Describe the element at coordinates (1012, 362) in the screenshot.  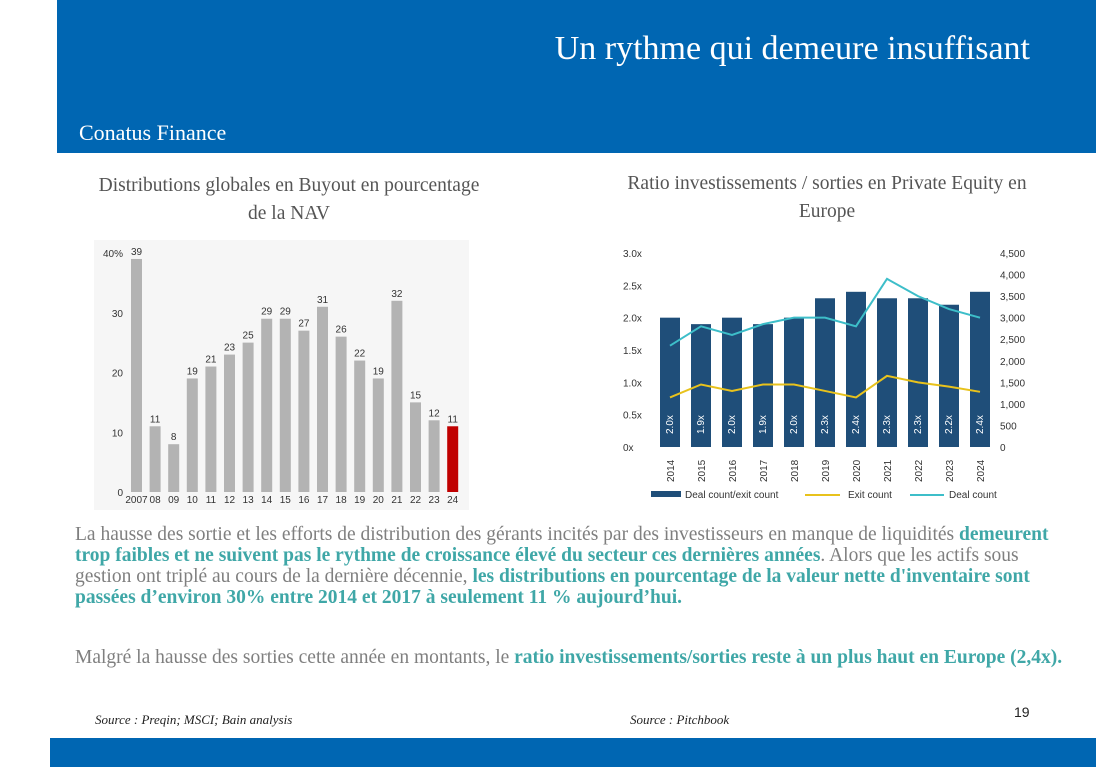
I see `right-right-y-tick-label: 2,000` at that location.